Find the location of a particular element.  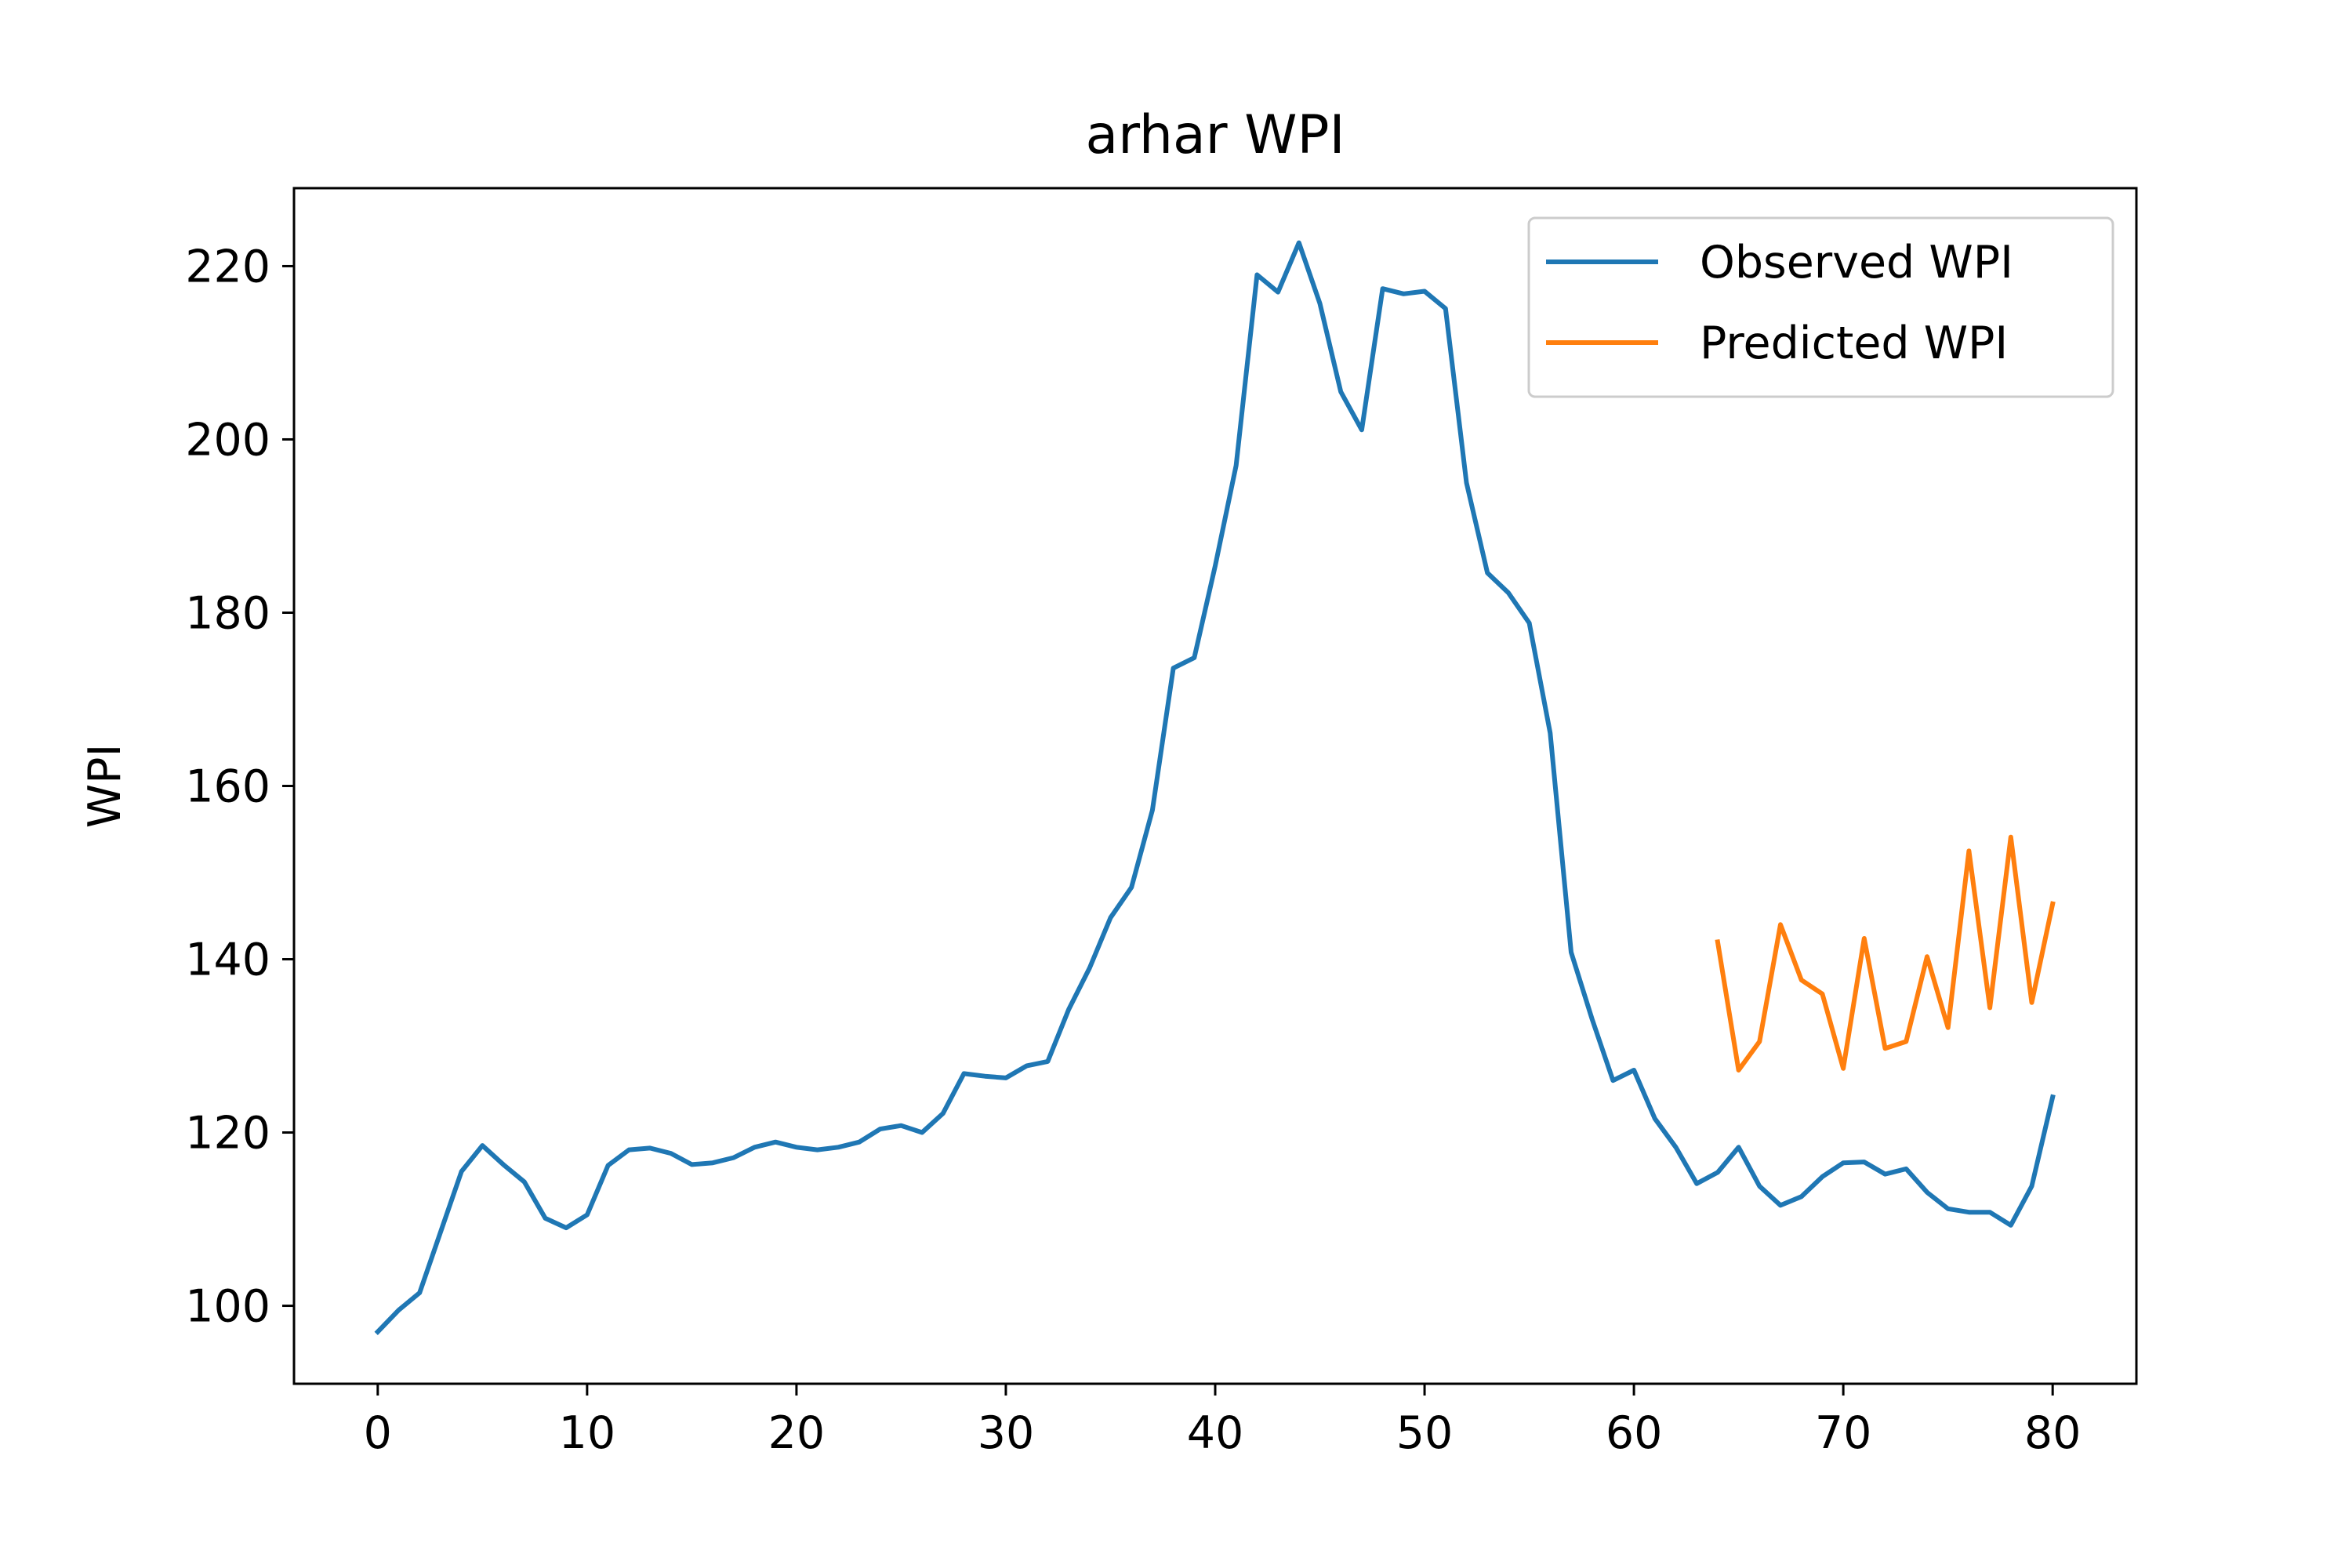

legend-box is located at coordinates (1820, 307).